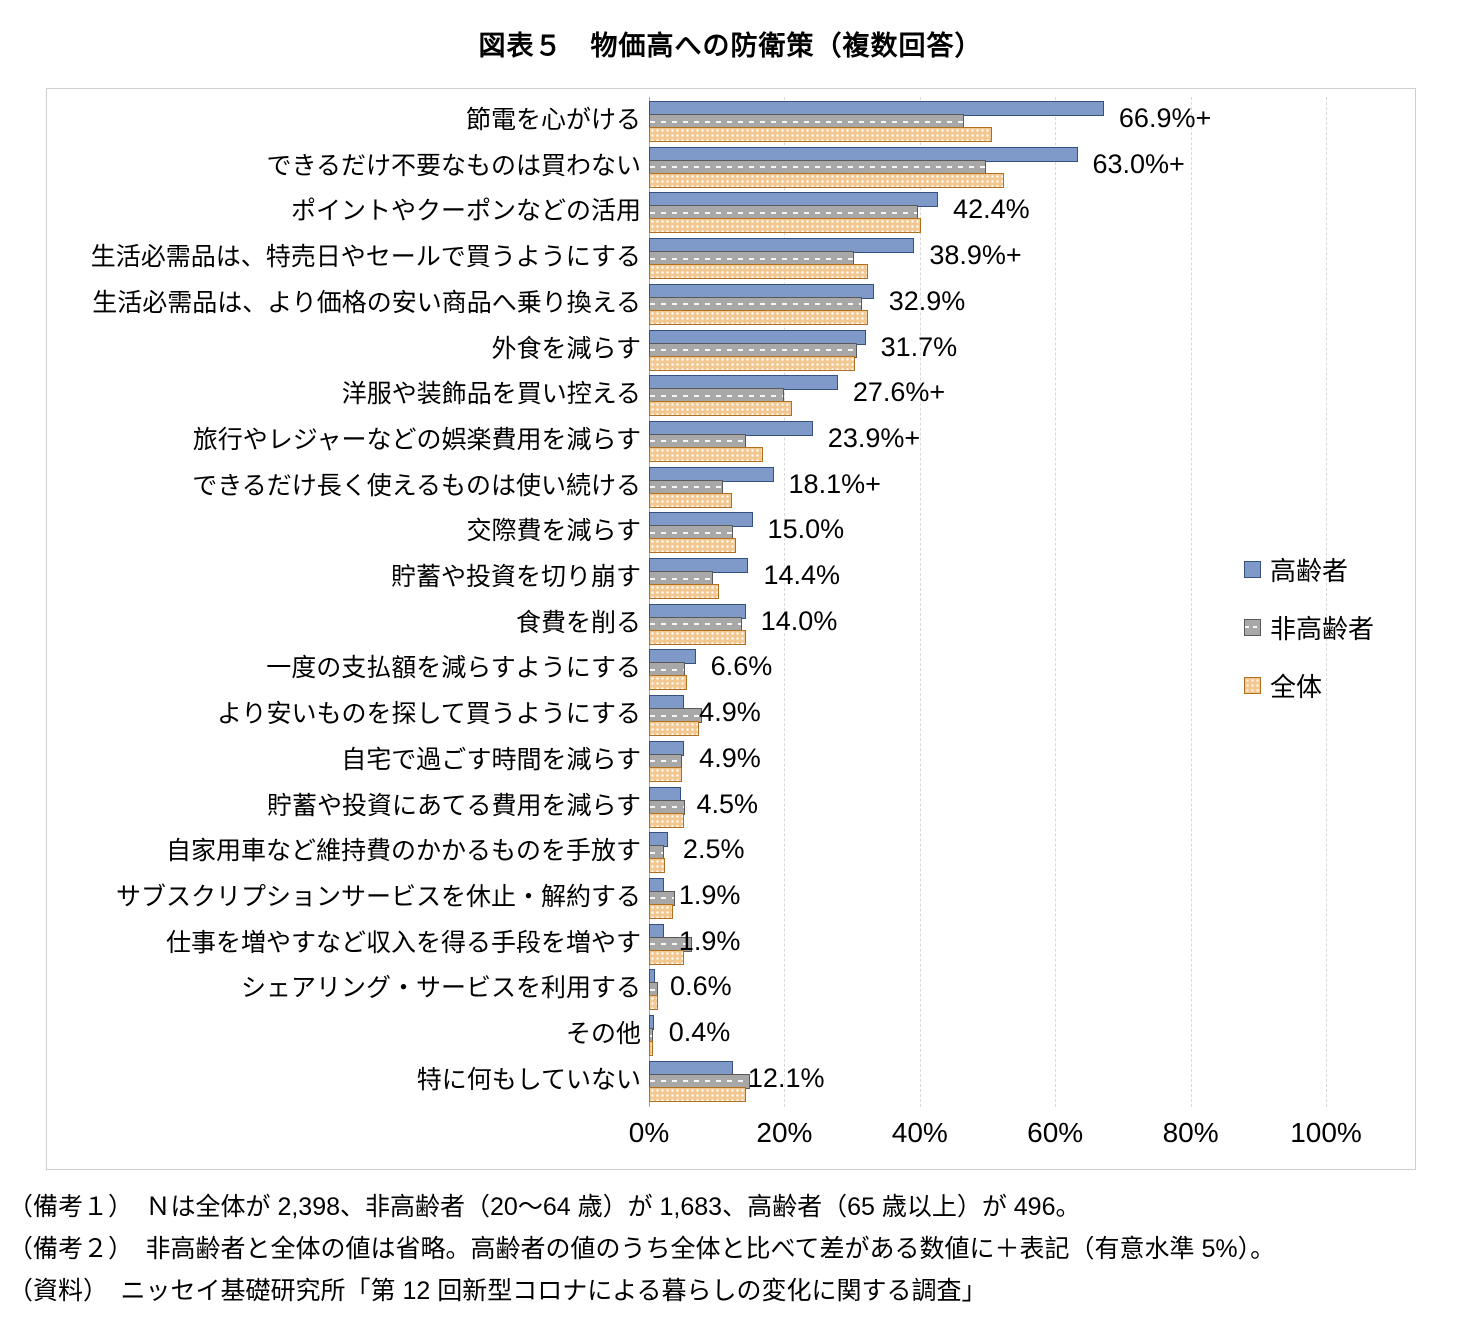 Image resolution: width=1461 pixels, height=1333 pixels. I want to click on category-label: より安いものを探して買うようにする, so click(428, 714).